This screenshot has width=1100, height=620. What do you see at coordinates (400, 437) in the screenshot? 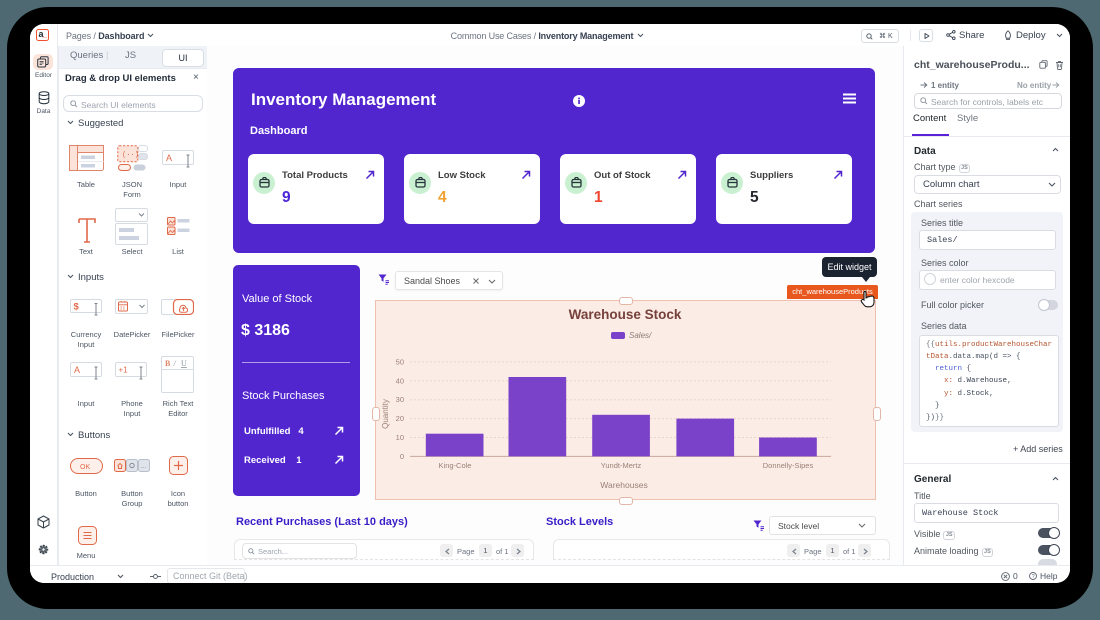
I see `svg-text: 10` at bounding box center [400, 437].